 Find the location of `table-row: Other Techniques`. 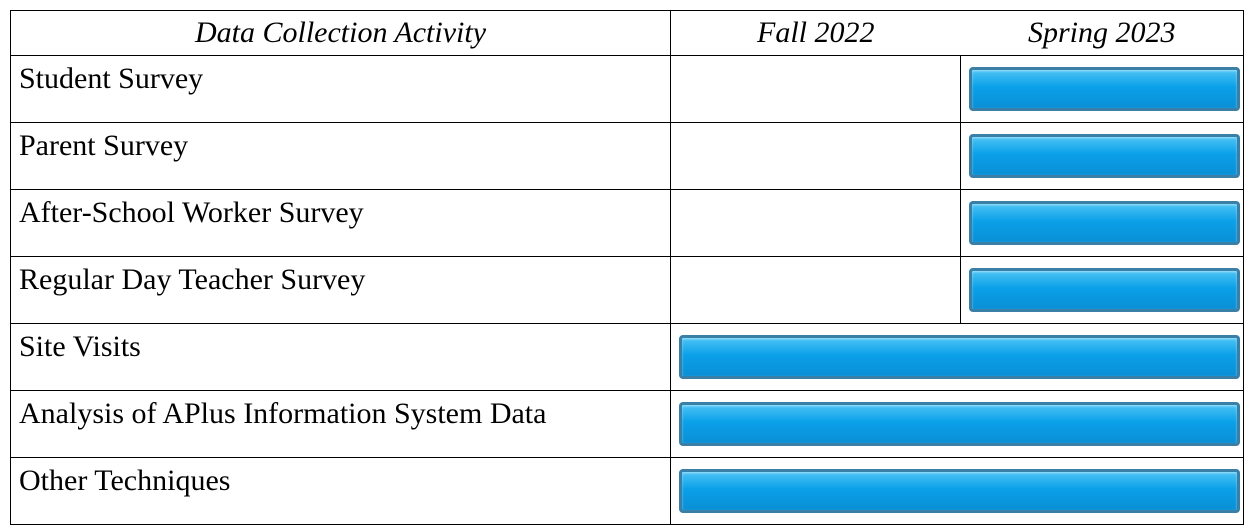

table-row: Other Techniques is located at coordinates (627, 491).